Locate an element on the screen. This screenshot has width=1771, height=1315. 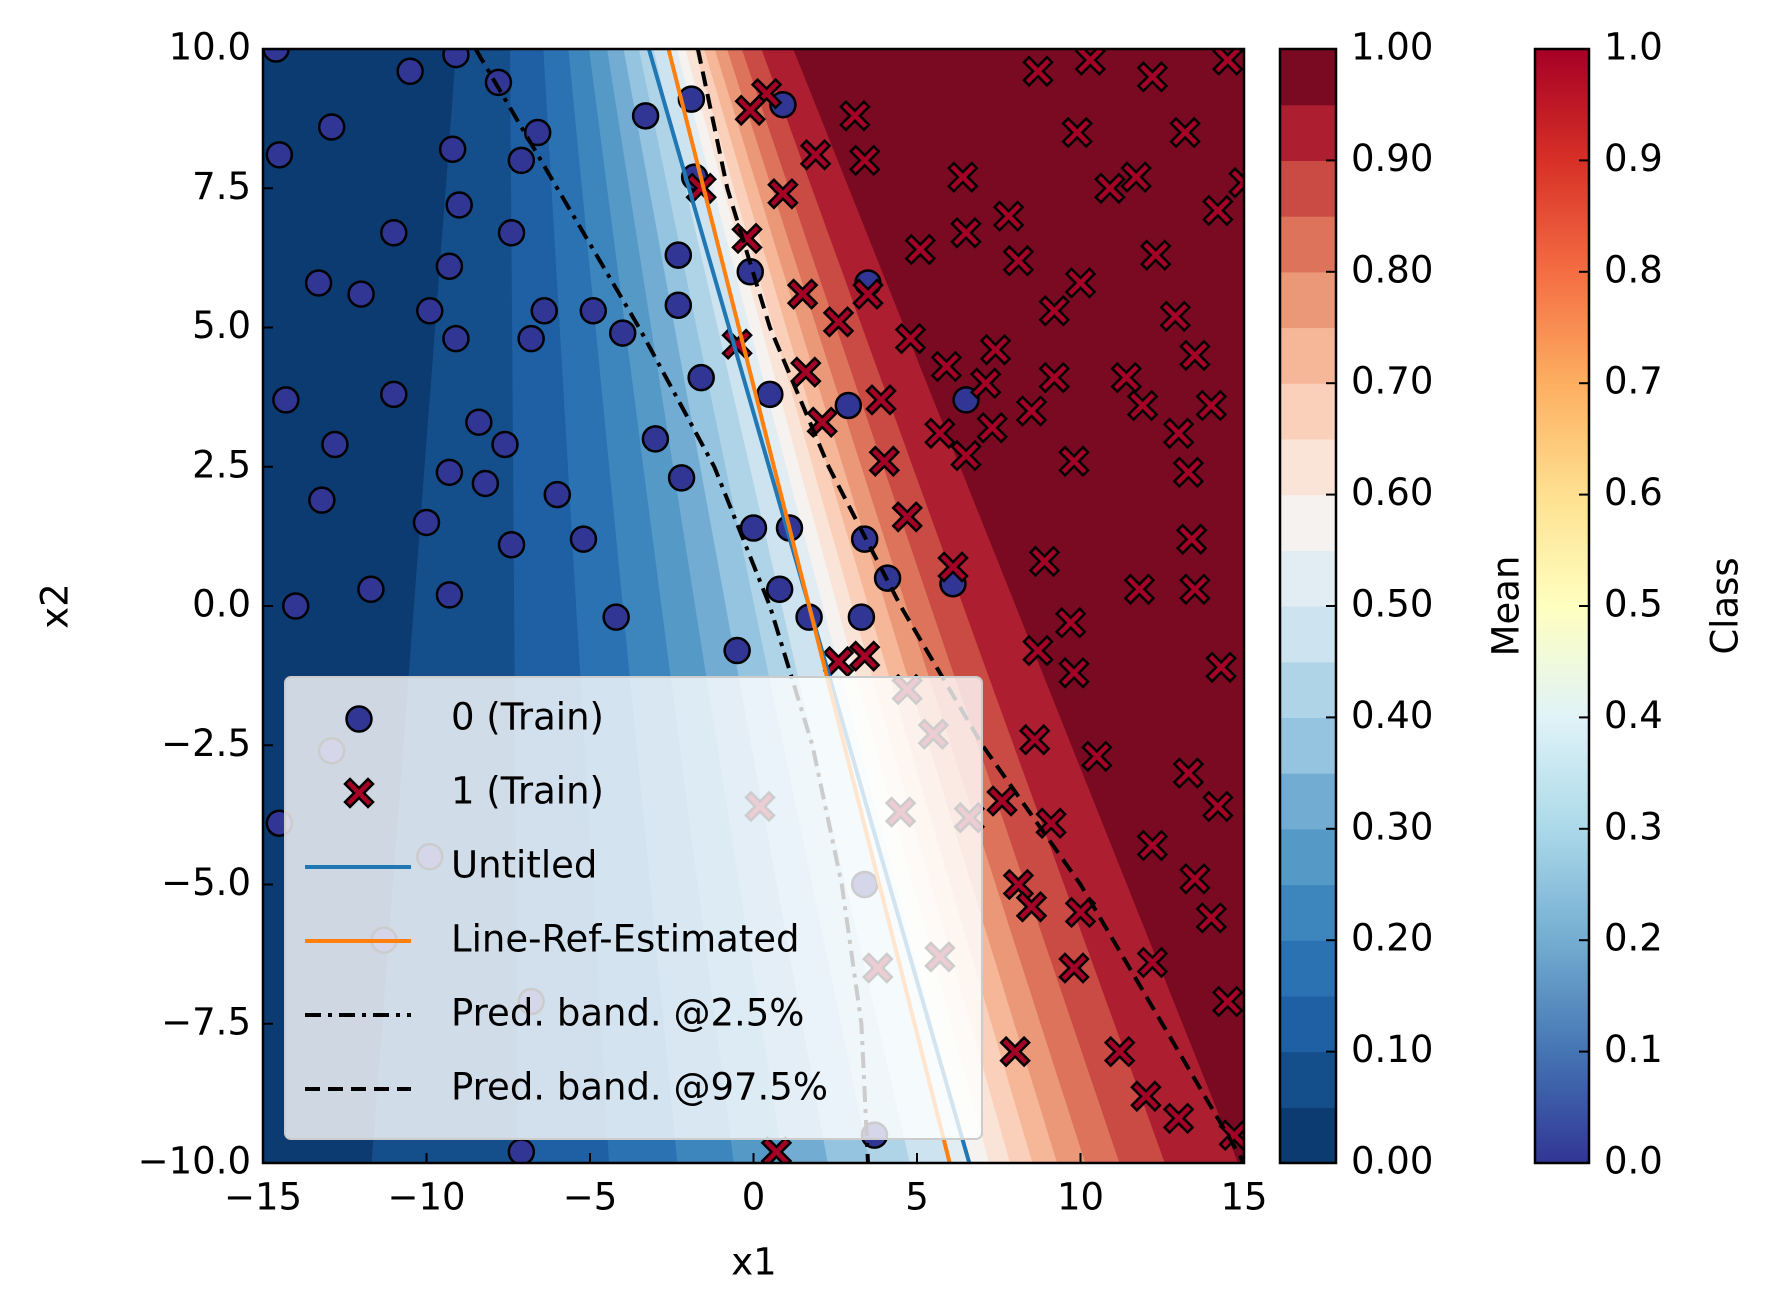
x-tick-label: −5 is located at coordinates (590, 1197).